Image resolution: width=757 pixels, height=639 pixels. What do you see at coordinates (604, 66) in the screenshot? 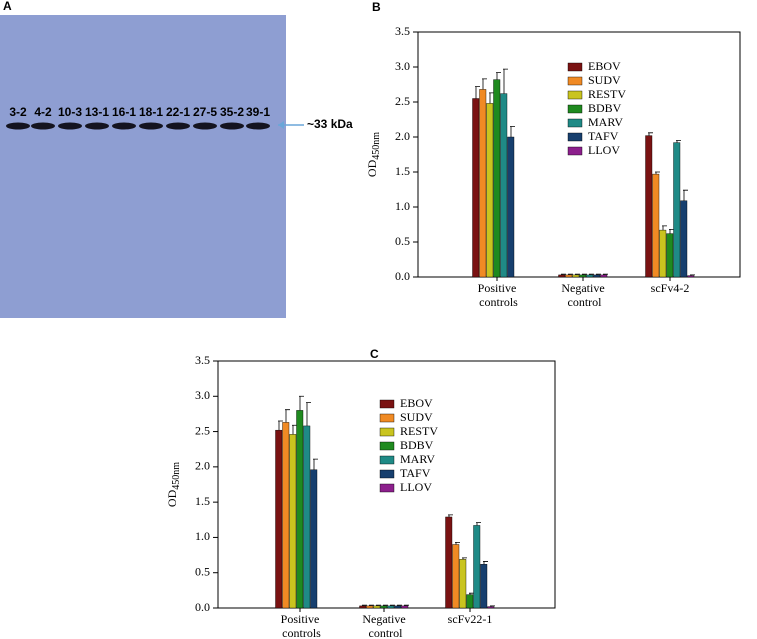
I see `legend-label: EBOV` at bounding box center [604, 66].